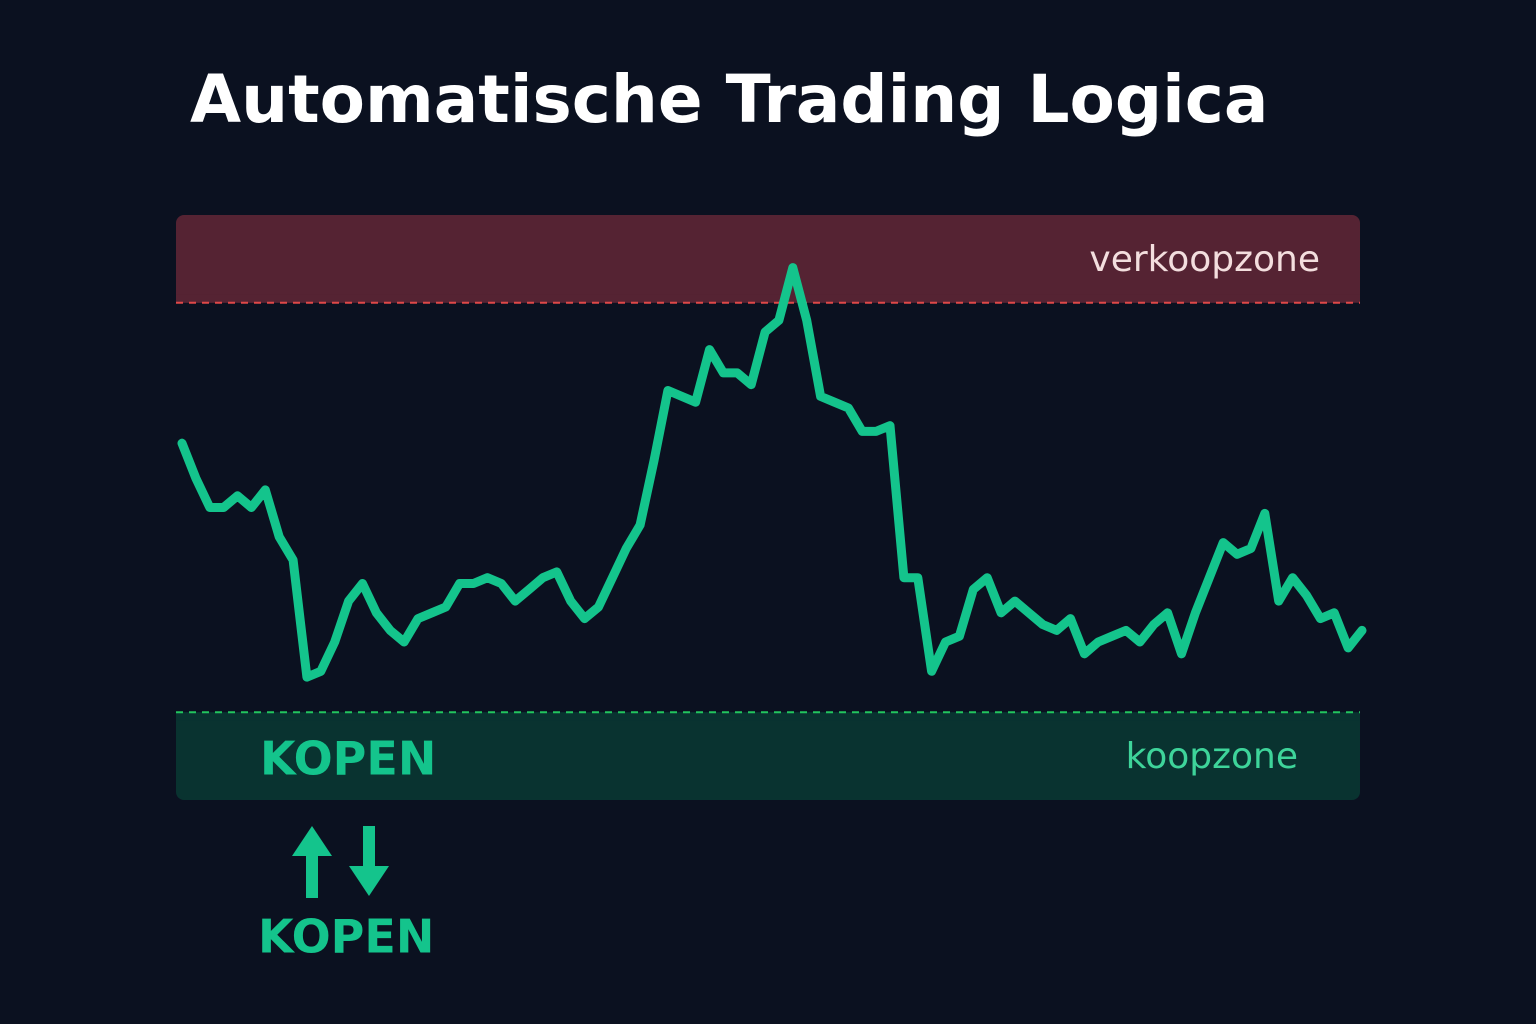  Describe the element at coordinates (768, 298) in the screenshot. I see `sell-zone-fix` at that location.